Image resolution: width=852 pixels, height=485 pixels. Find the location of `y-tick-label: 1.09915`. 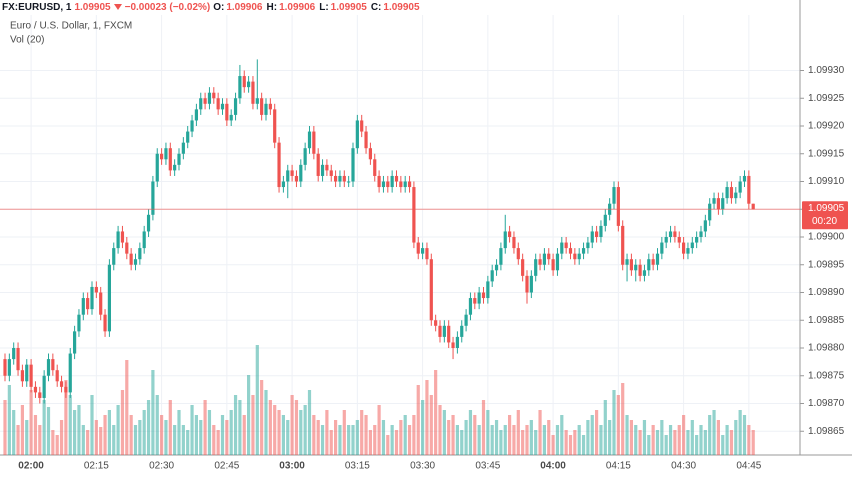

y-tick-label: 1.09915 is located at coordinates (826, 153).